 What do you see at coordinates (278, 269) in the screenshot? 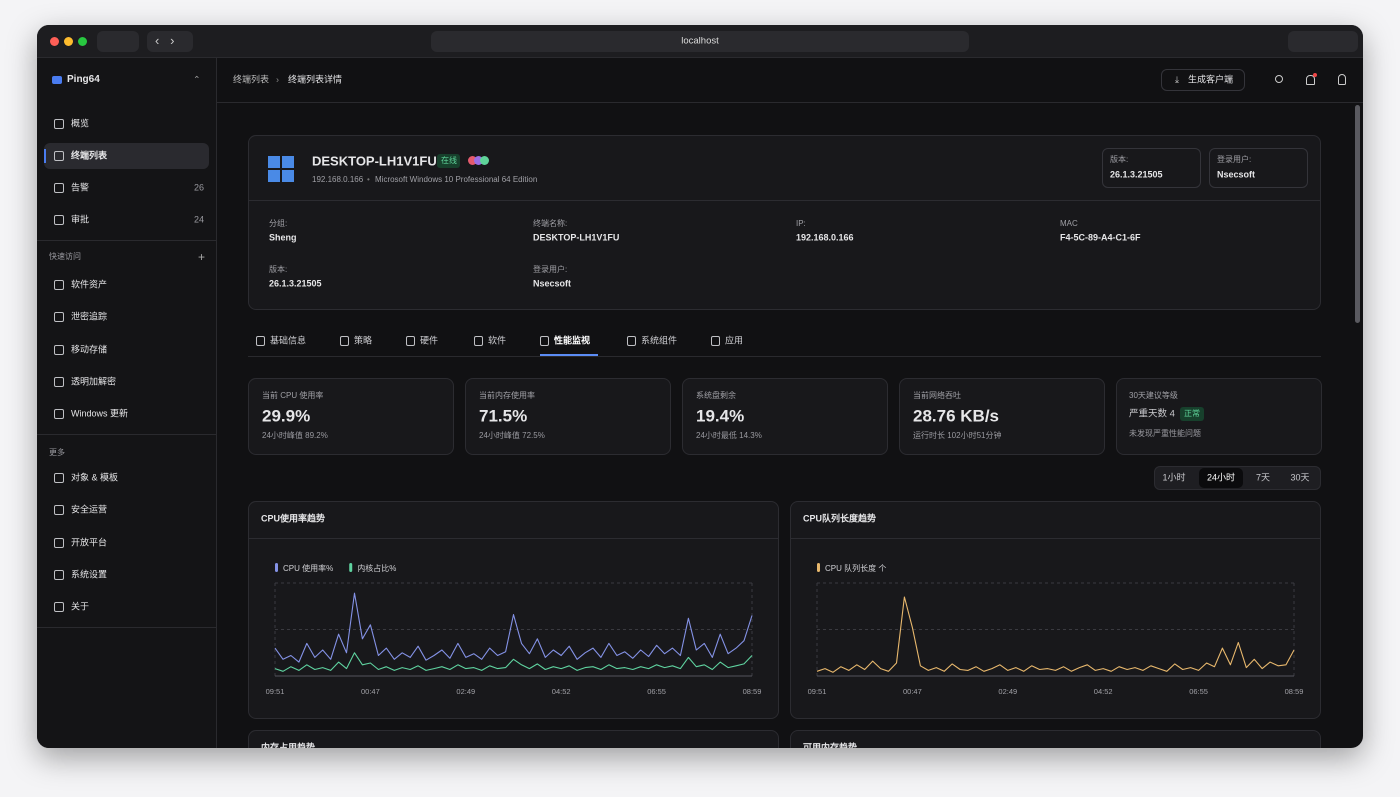
I see `field-label: 版本:` at bounding box center [278, 269].